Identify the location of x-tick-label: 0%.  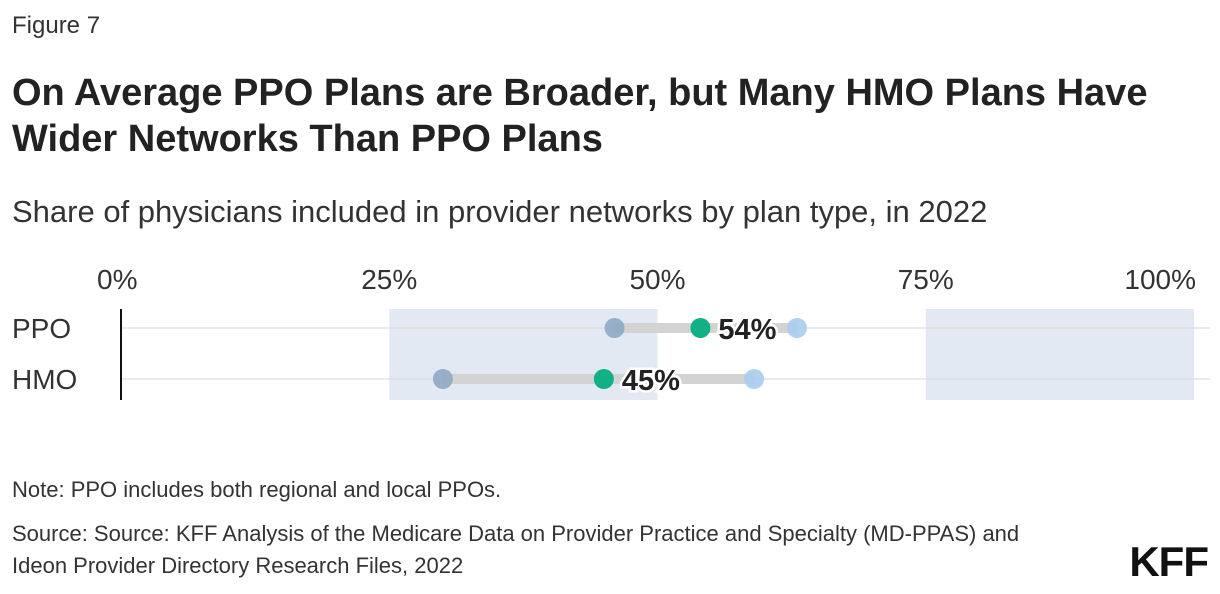
(117, 279).